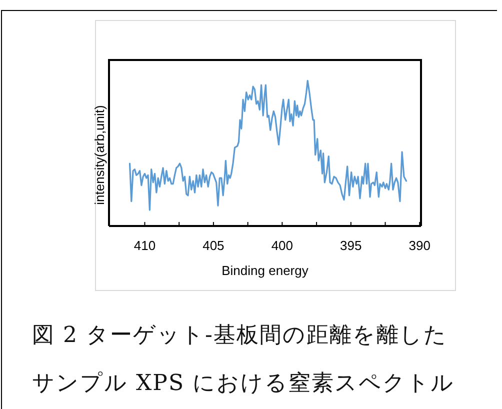 The height and width of the screenshot is (409, 502). What do you see at coordinates (351, 245) in the screenshot?
I see `x-tick-label: 395` at bounding box center [351, 245].